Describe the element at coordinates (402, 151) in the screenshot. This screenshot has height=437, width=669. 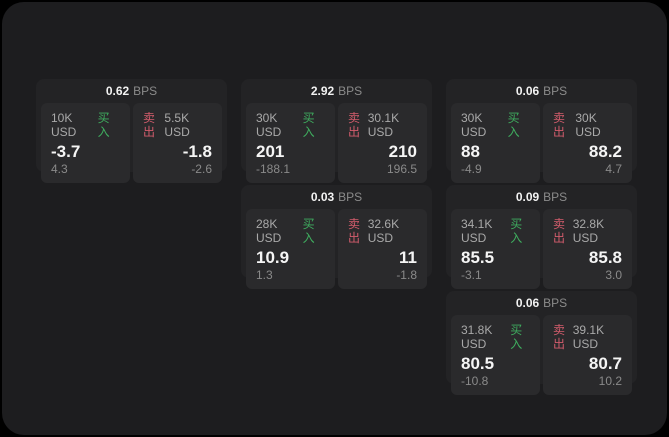
I see `sell-price: 210` at that location.